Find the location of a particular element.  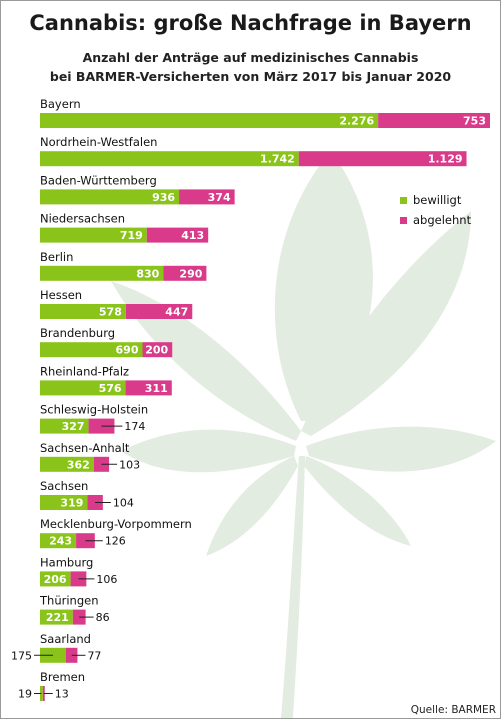

value-label-abgelehnt-rheinland-pfalz: 311 is located at coordinates (156, 388).